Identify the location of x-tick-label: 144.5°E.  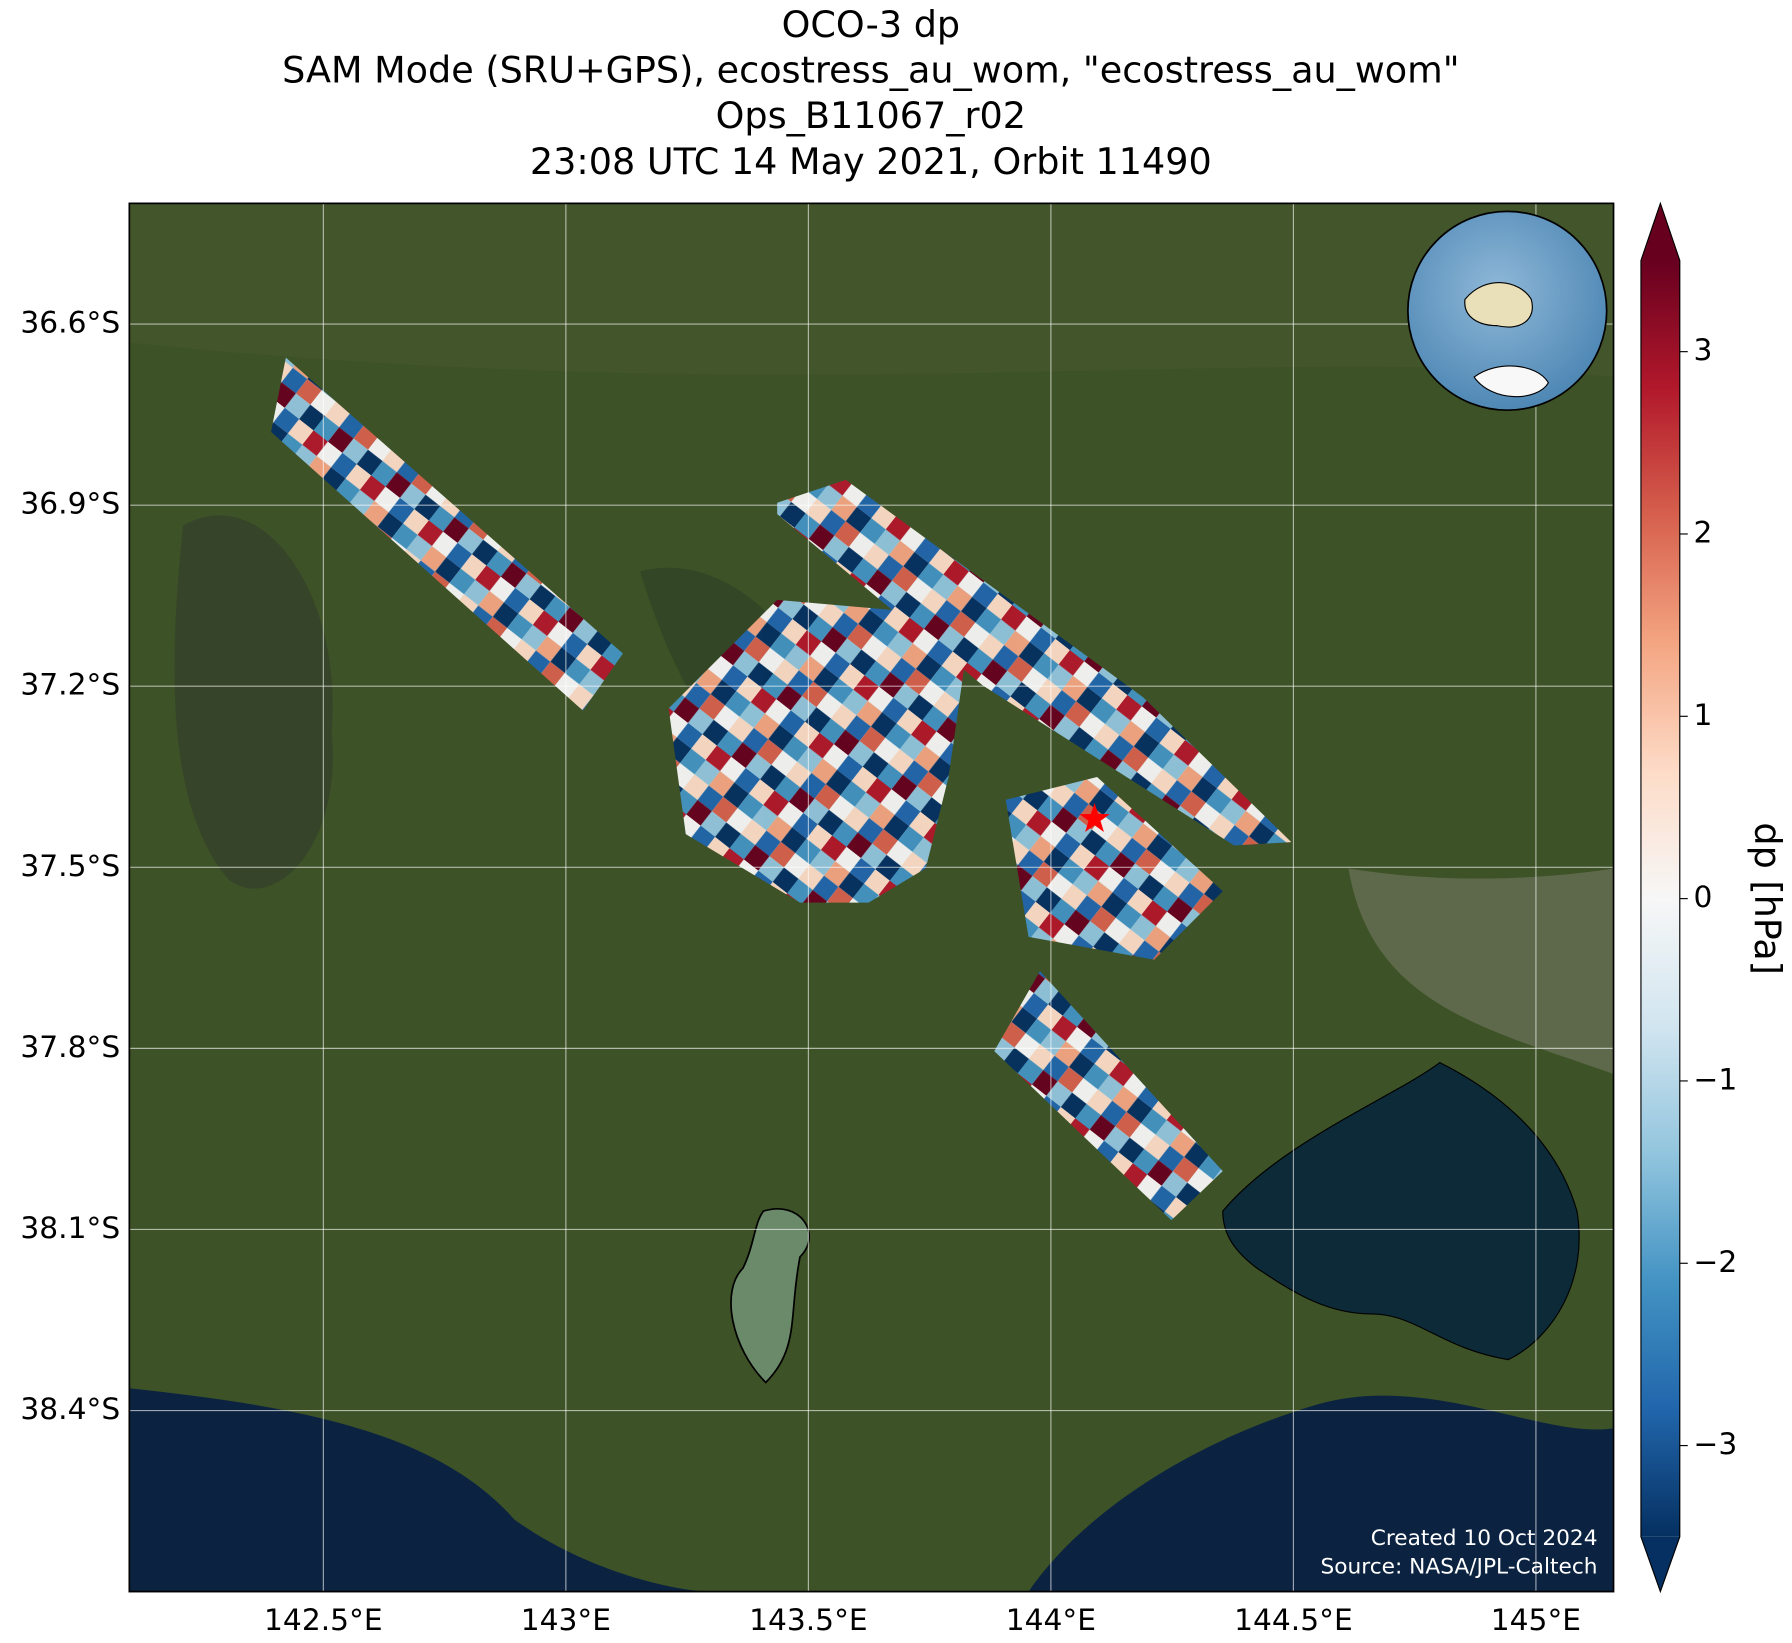
(1293, 1620).